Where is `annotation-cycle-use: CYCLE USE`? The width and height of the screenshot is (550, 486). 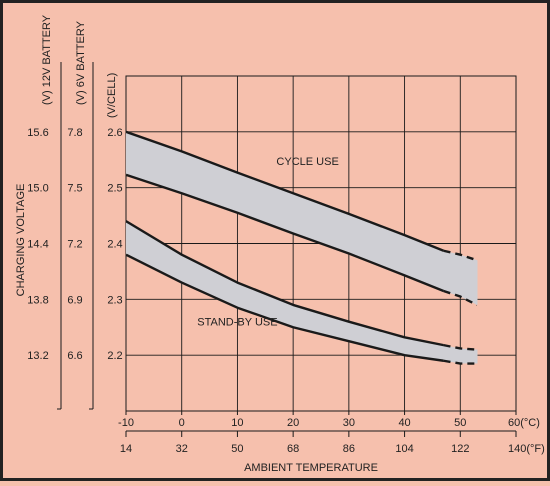
annotation-cycle-use: CYCLE USE is located at coordinates (307, 162).